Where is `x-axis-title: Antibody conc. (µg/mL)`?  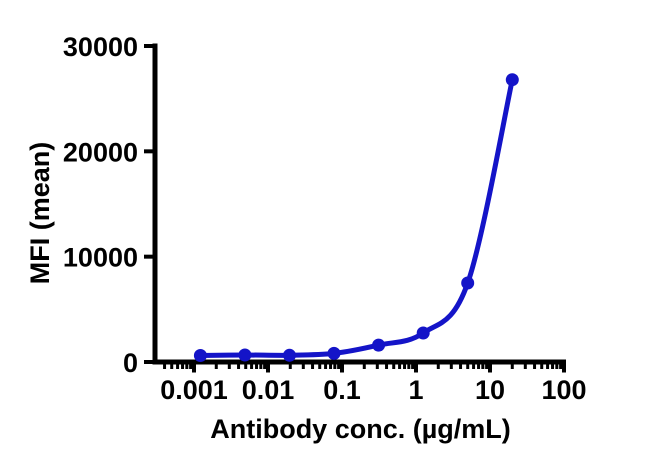 x-axis-title: Antibody conc. (µg/mL) is located at coordinates (360, 429).